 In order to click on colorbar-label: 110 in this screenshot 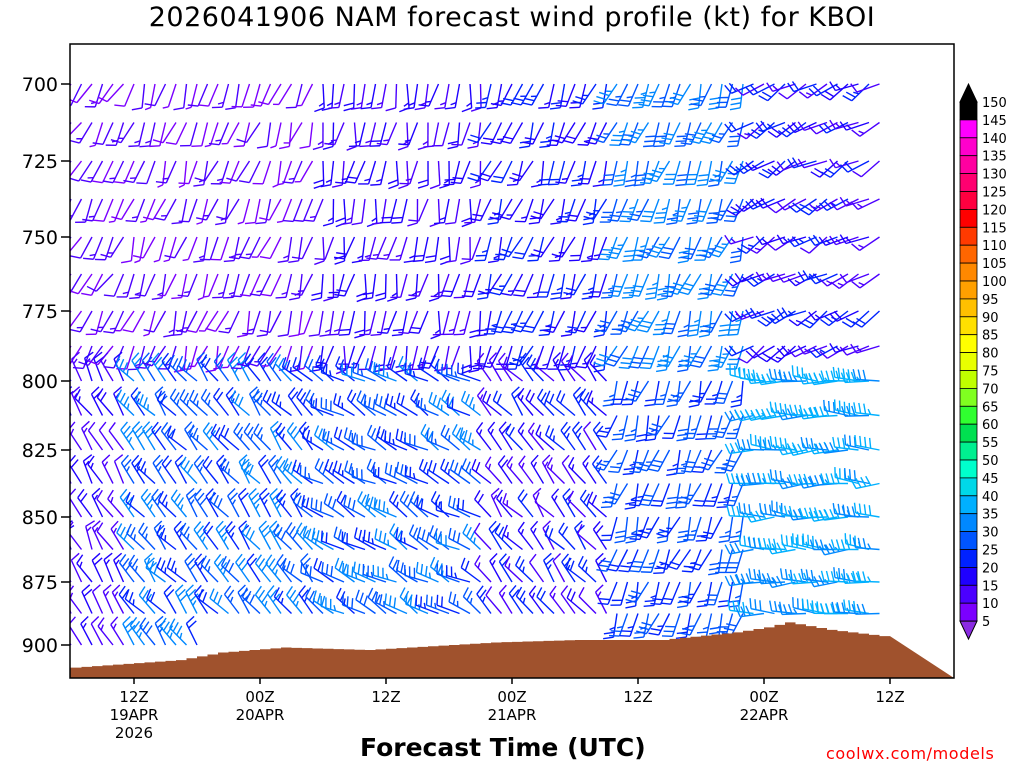, I will do `click(994, 246)`.